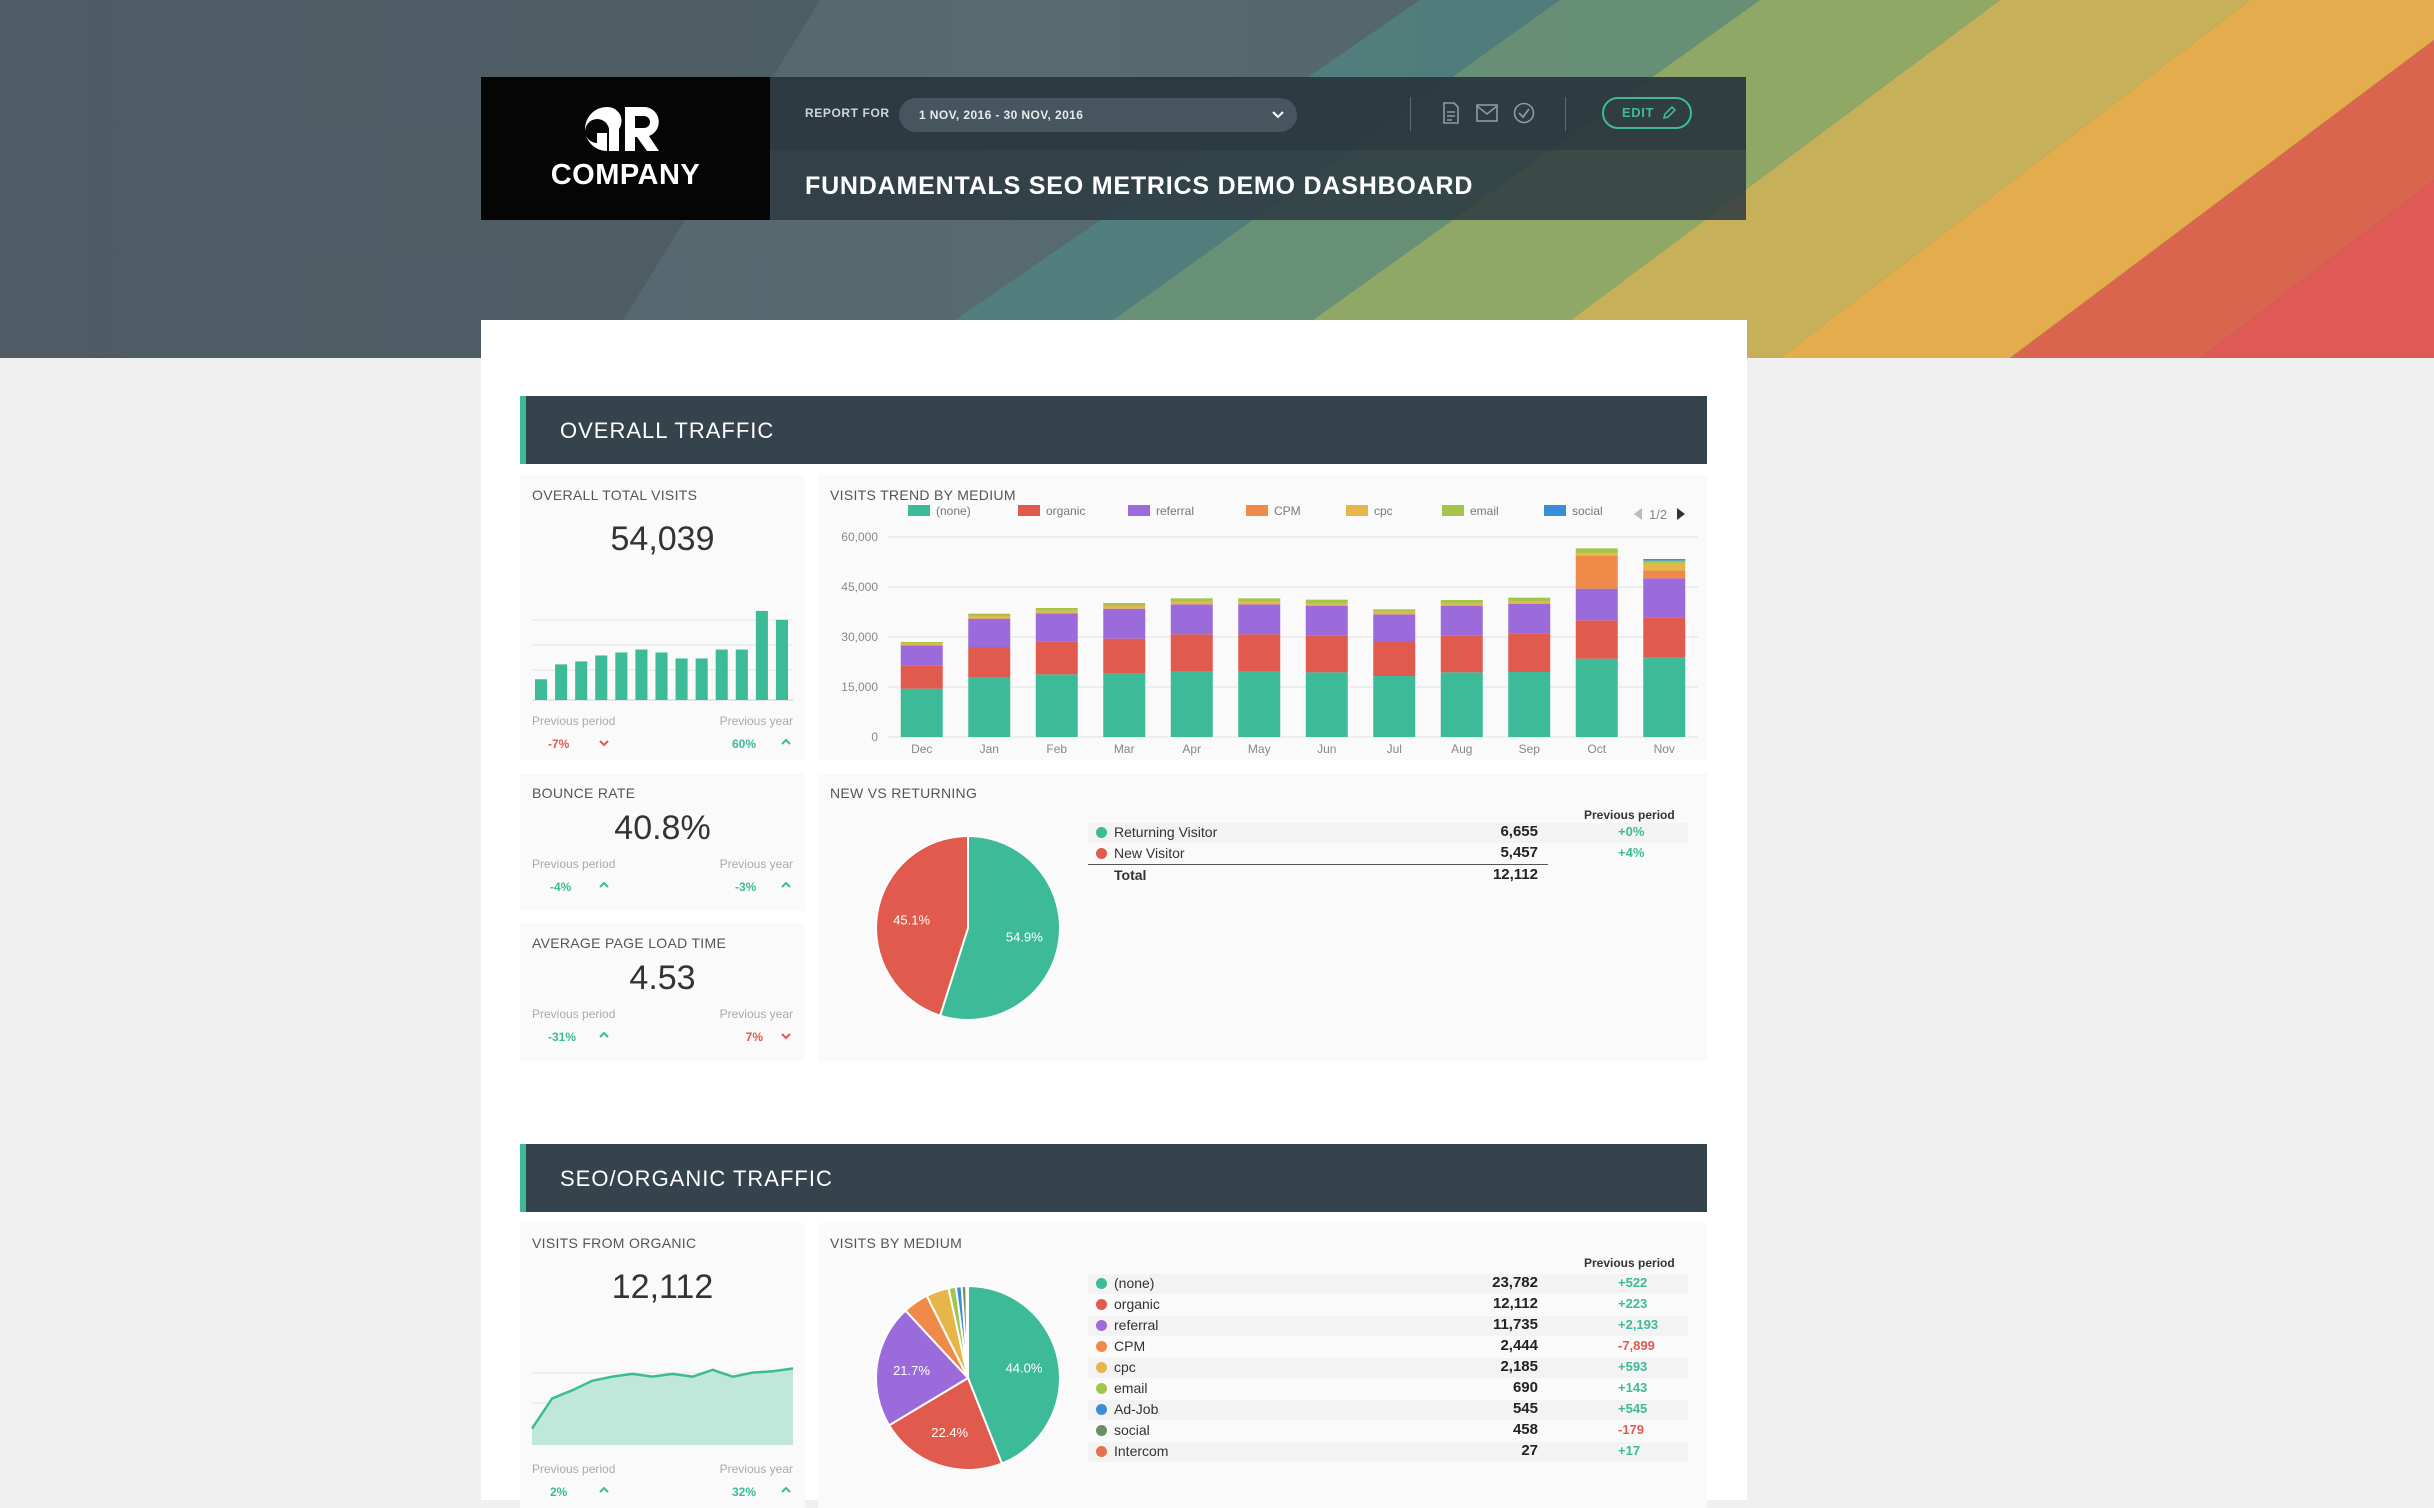 The image size is (2434, 1508). I want to click on page-load-value: 4.53, so click(662, 978).